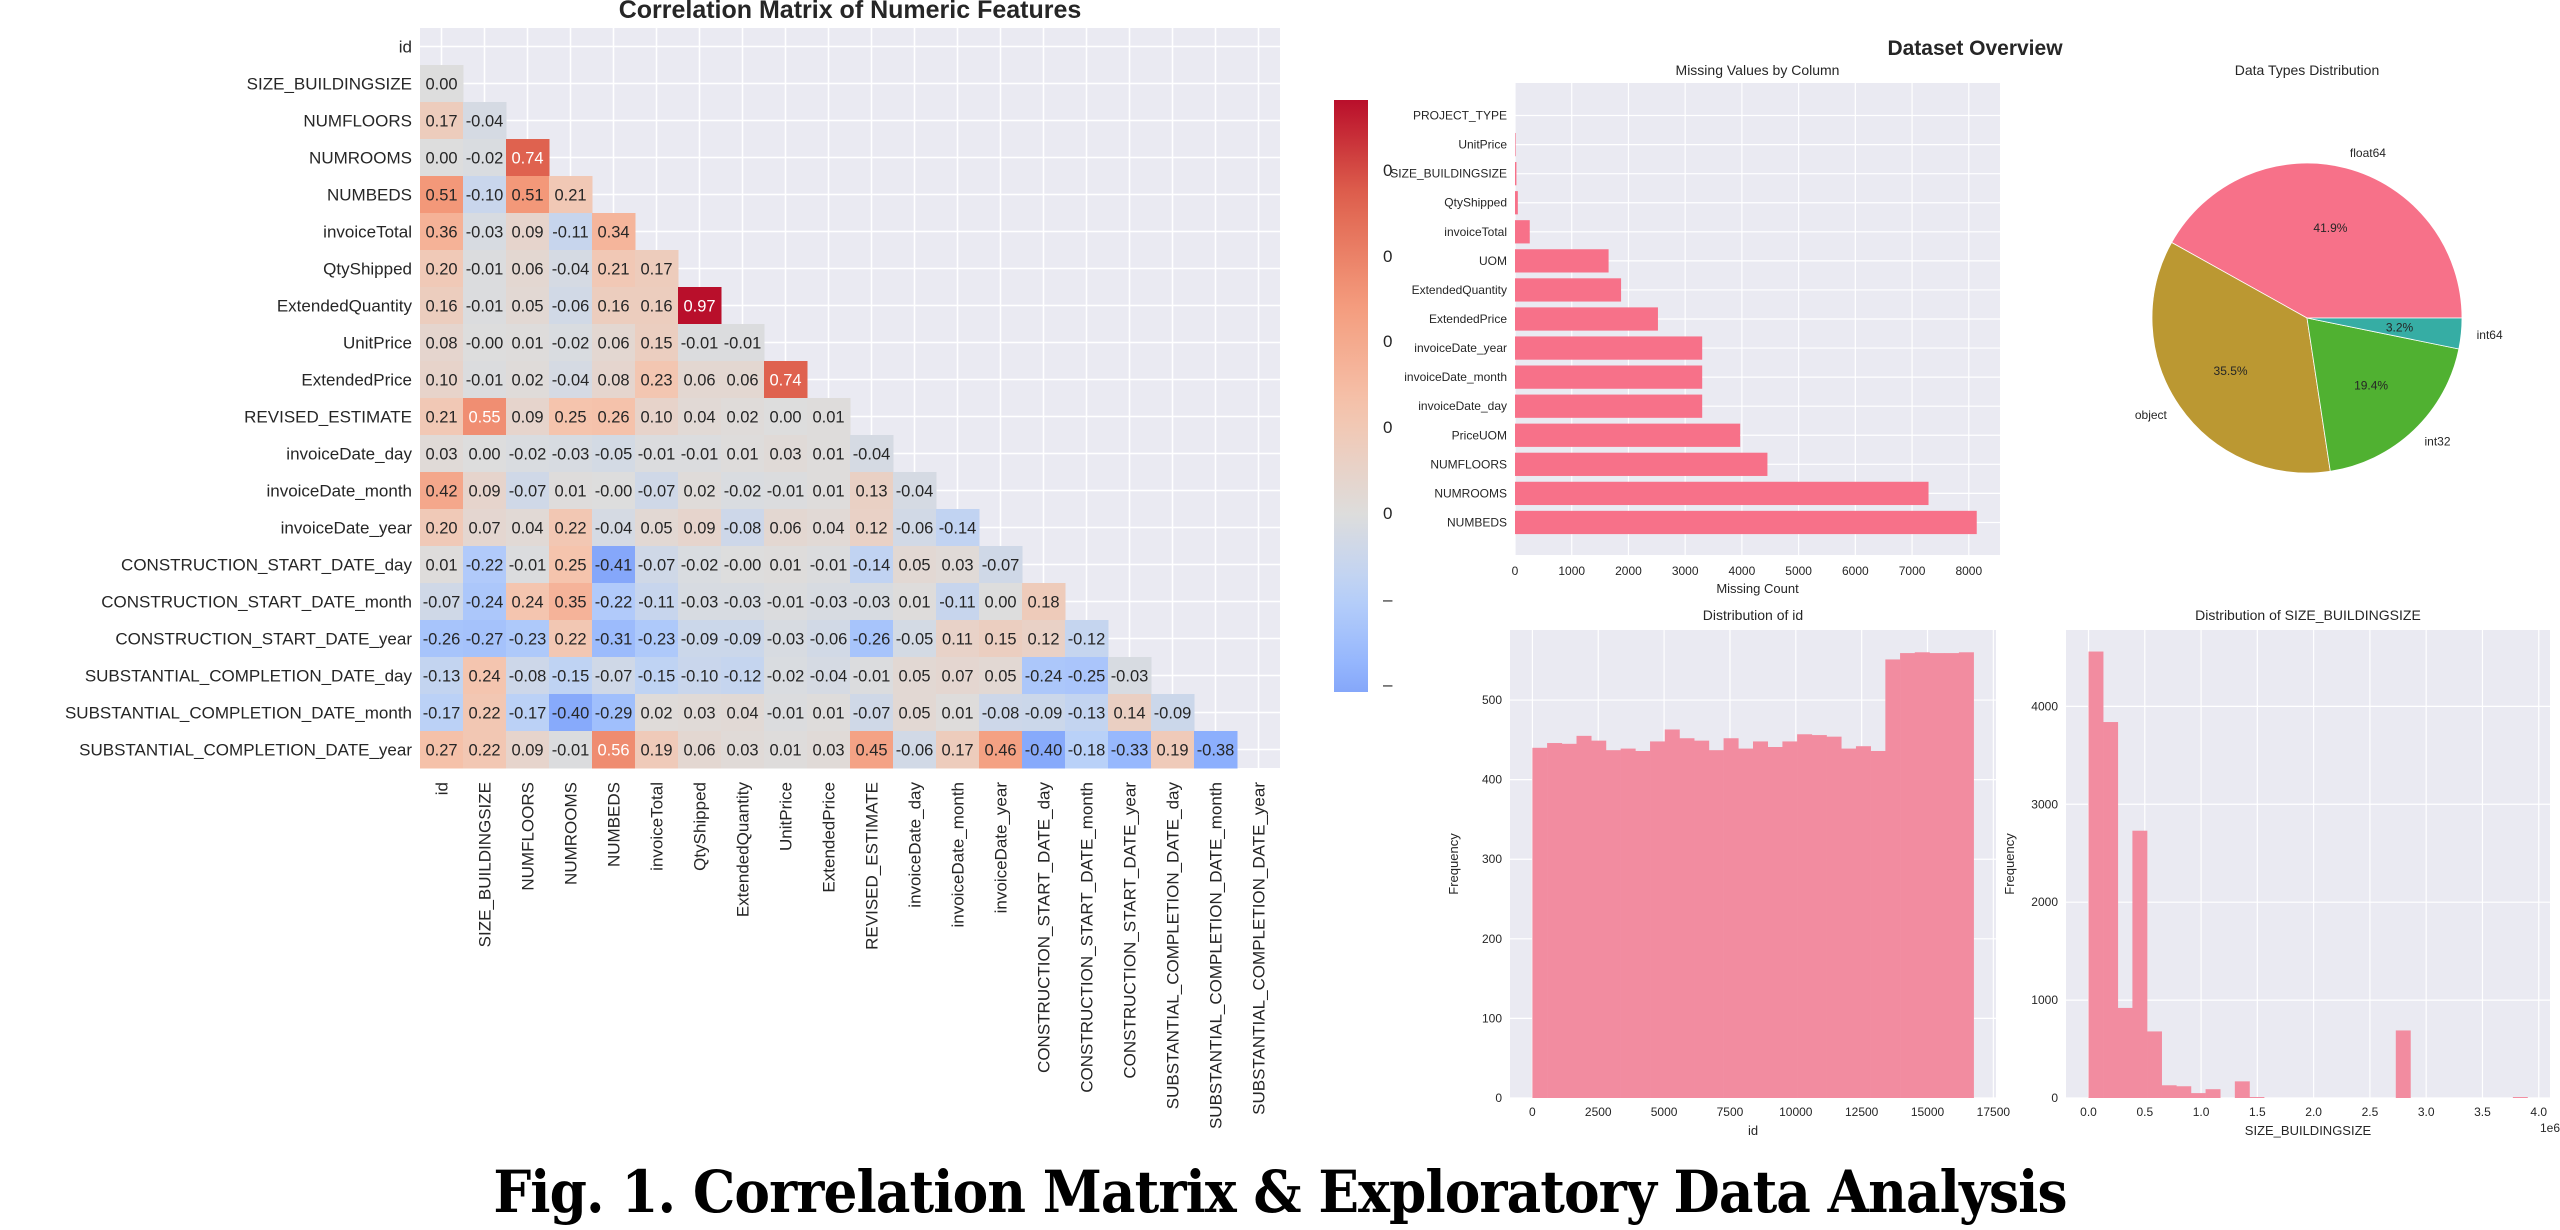 The image size is (2560, 1230). I want to click on y-tick-label: invoiceDate_month, so click(1455, 377).